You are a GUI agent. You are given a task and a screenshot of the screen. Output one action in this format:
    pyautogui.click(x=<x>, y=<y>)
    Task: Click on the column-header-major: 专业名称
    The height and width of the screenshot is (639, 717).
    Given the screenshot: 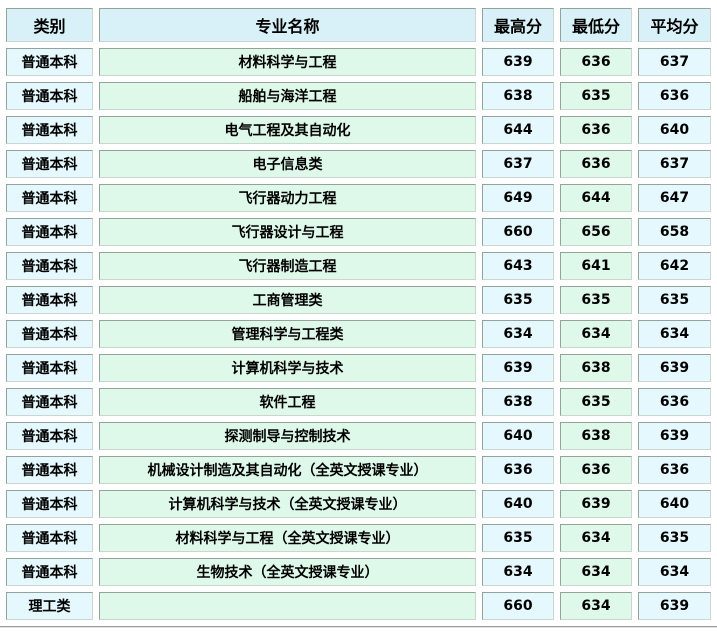 What is the action you would take?
    pyautogui.click(x=287, y=25)
    